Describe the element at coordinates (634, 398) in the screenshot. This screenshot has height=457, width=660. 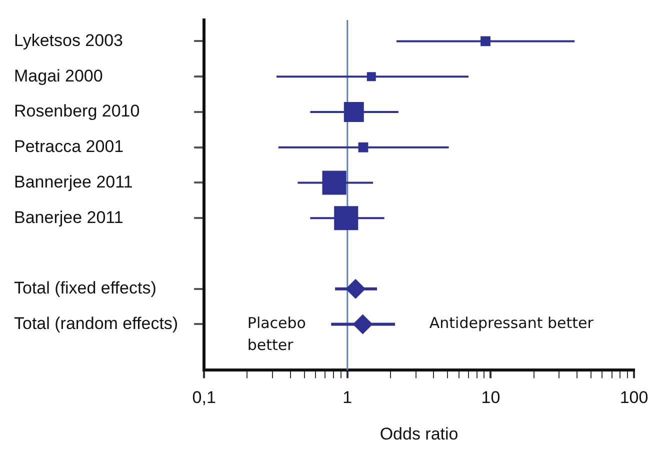
I see `x-tick-label: 100` at that location.